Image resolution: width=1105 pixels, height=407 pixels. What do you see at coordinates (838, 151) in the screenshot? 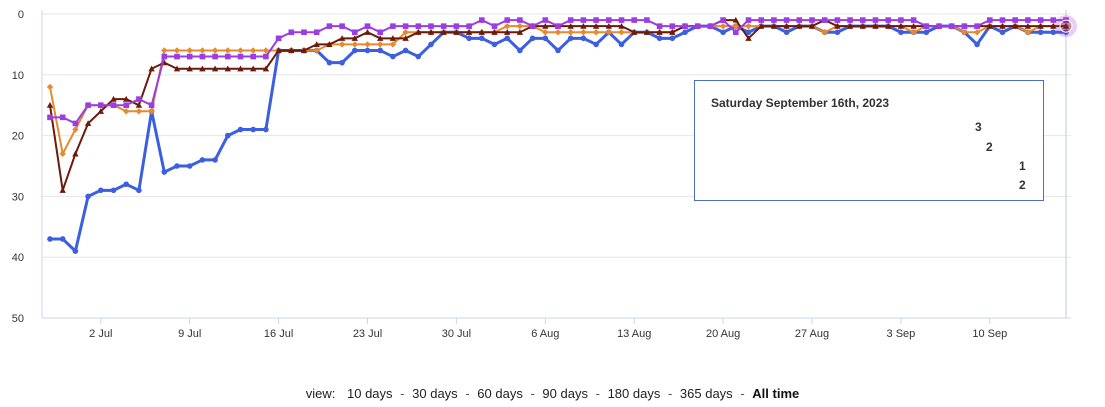
I see `tooltip-redacted-area` at bounding box center [838, 151].